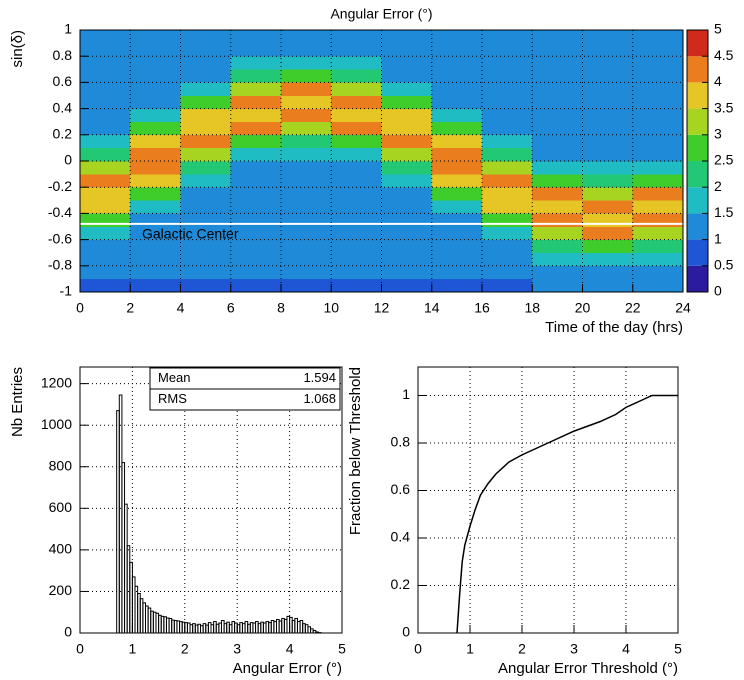  What do you see at coordinates (718, 238) in the screenshot?
I see `colorbar-tick-label: 1` at bounding box center [718, 238].